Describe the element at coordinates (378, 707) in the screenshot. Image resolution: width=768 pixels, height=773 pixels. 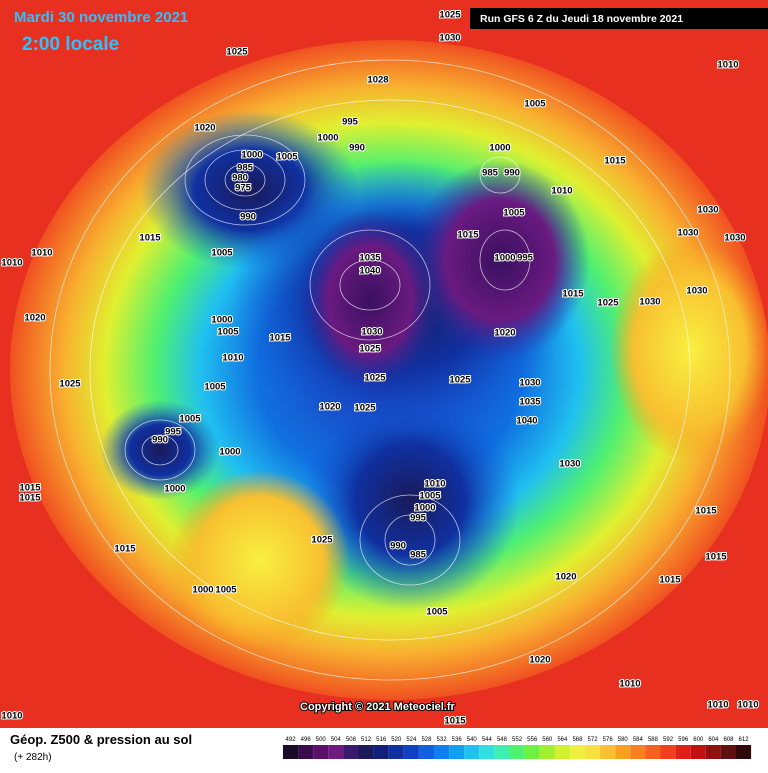
I see `copyright: Copyright © 2021 Meteociel.fr` at that location.